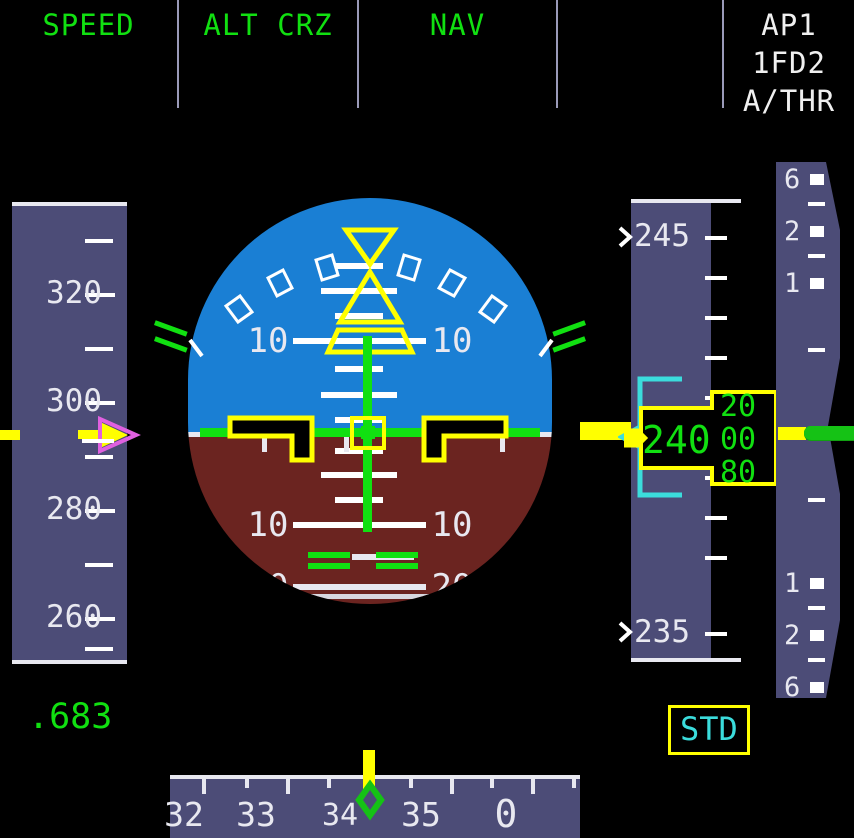  I want to click on altitude-tick-label: 245, so click(662, 236).